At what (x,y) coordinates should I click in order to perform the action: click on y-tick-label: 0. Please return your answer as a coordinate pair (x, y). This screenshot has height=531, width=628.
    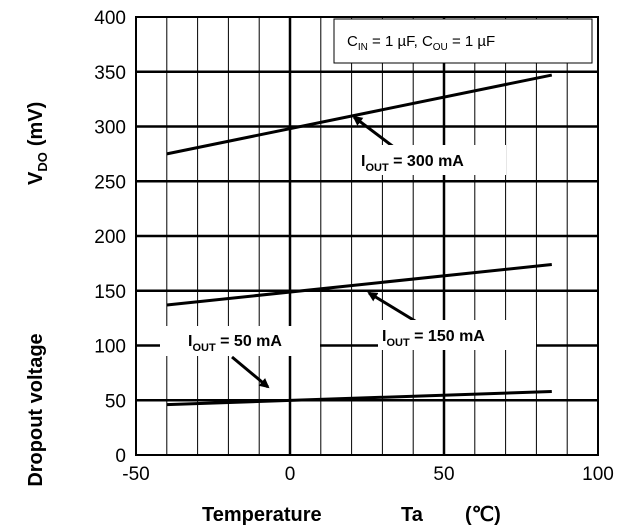
    Looking at the image, I should click on (120, 456).